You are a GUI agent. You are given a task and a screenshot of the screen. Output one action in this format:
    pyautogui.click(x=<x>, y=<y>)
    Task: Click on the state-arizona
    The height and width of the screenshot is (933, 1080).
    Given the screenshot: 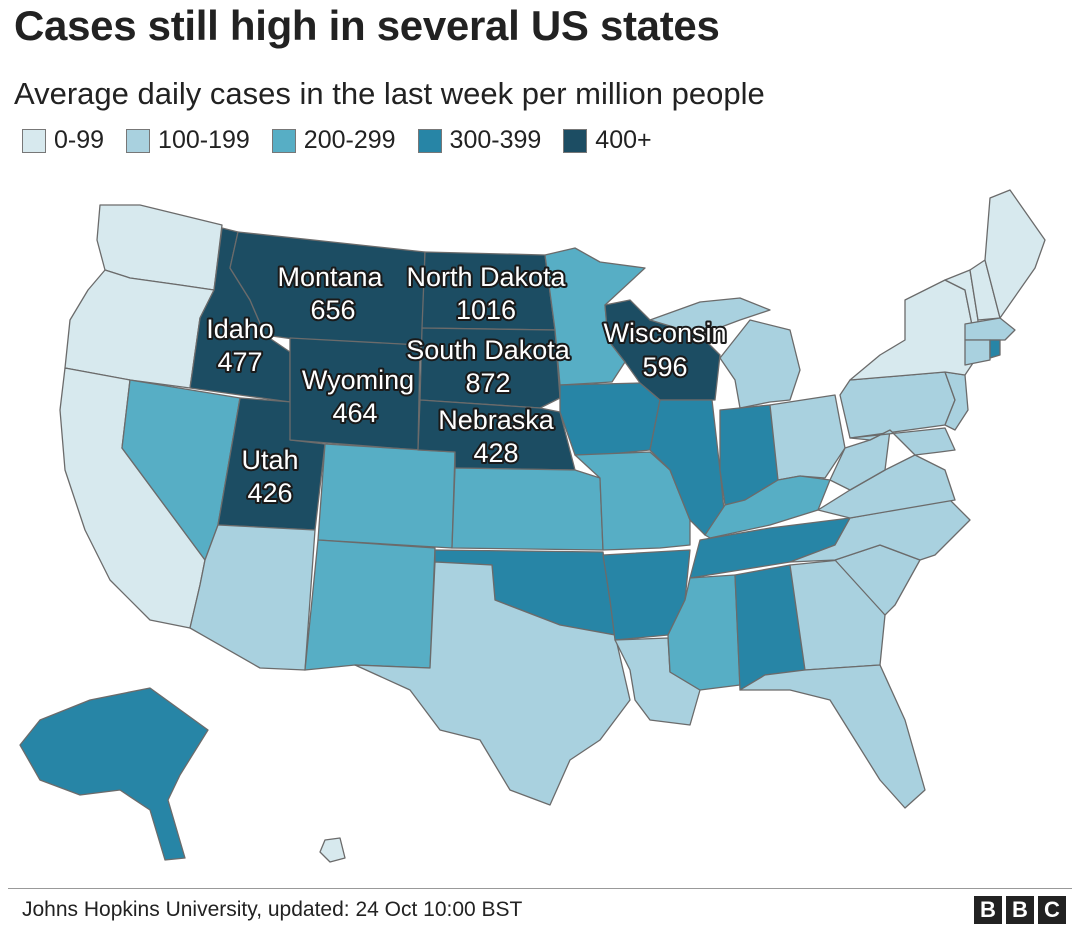 What is the action you would take?
    pyautogui.click(x=252, y=597)
    